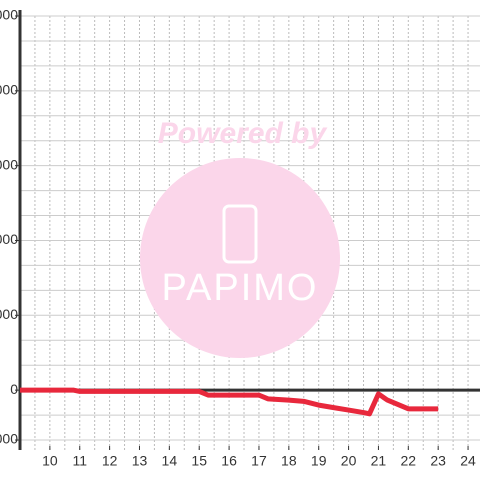  What do you see at coordinates (289, 461) in the screenshot?
I see `x-tick-label: 18` at bounding box center [289, 461].